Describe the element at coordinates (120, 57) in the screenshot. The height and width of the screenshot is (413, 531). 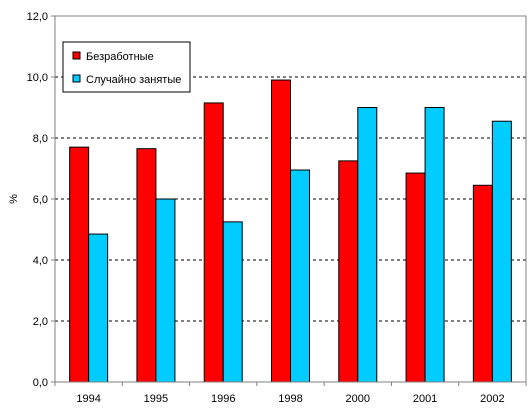
I see `legend-label-unemployed: Безработные` at that location.